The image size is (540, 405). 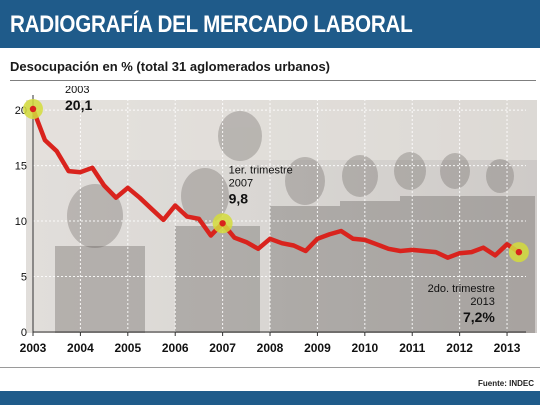 I want to click on x-tick-label: 2010, so click(x=364, y=348).